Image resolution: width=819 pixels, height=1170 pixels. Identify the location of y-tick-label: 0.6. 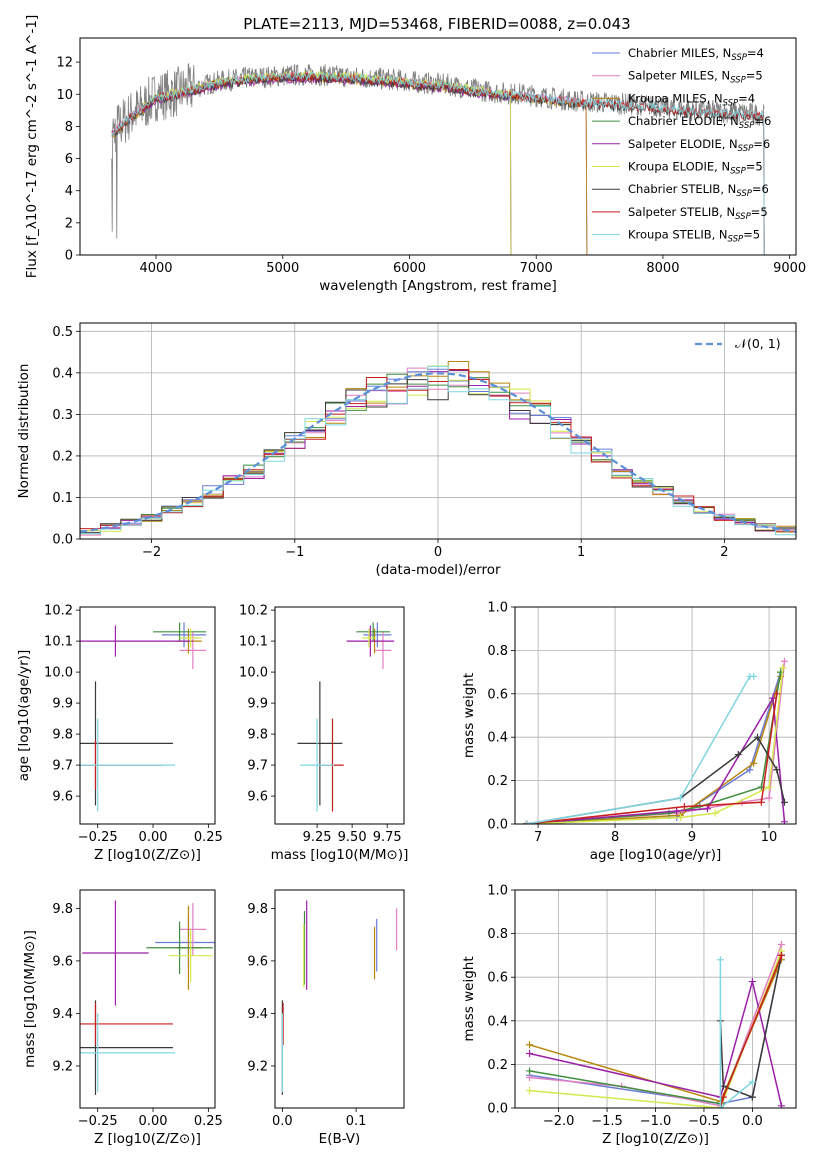
(497, 694).